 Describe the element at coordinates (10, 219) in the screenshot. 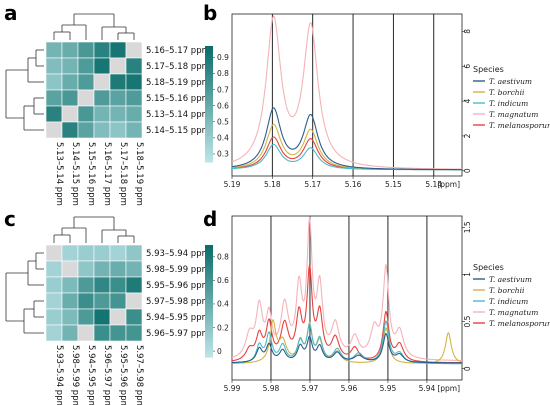

I see `panel-label-c: c` at that location.